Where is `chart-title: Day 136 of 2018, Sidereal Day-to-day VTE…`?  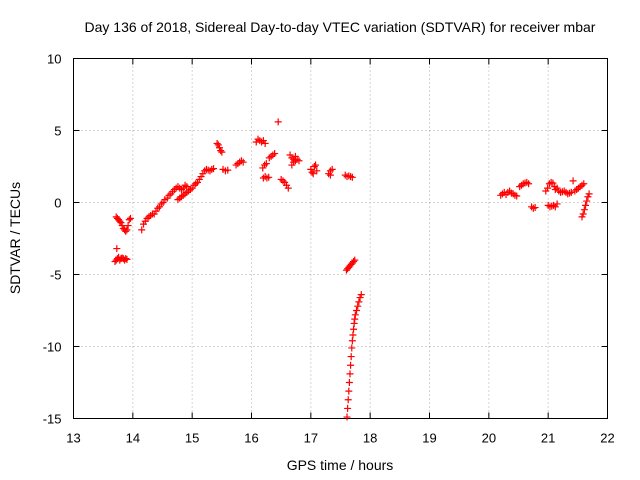 chart-title: Day 136 of 2018, Sidereal Day-to-day VTE… is located at coordinates (340, 27).